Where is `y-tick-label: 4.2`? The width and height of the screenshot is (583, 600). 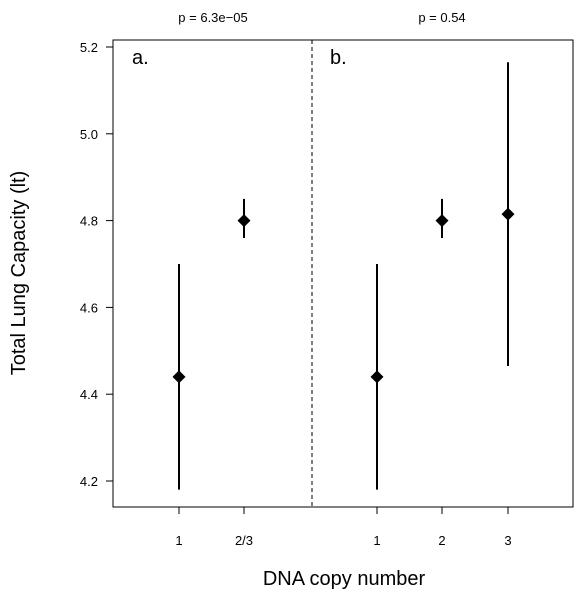 y-tick-label: 4.2 is located at coordinates (89, 481).